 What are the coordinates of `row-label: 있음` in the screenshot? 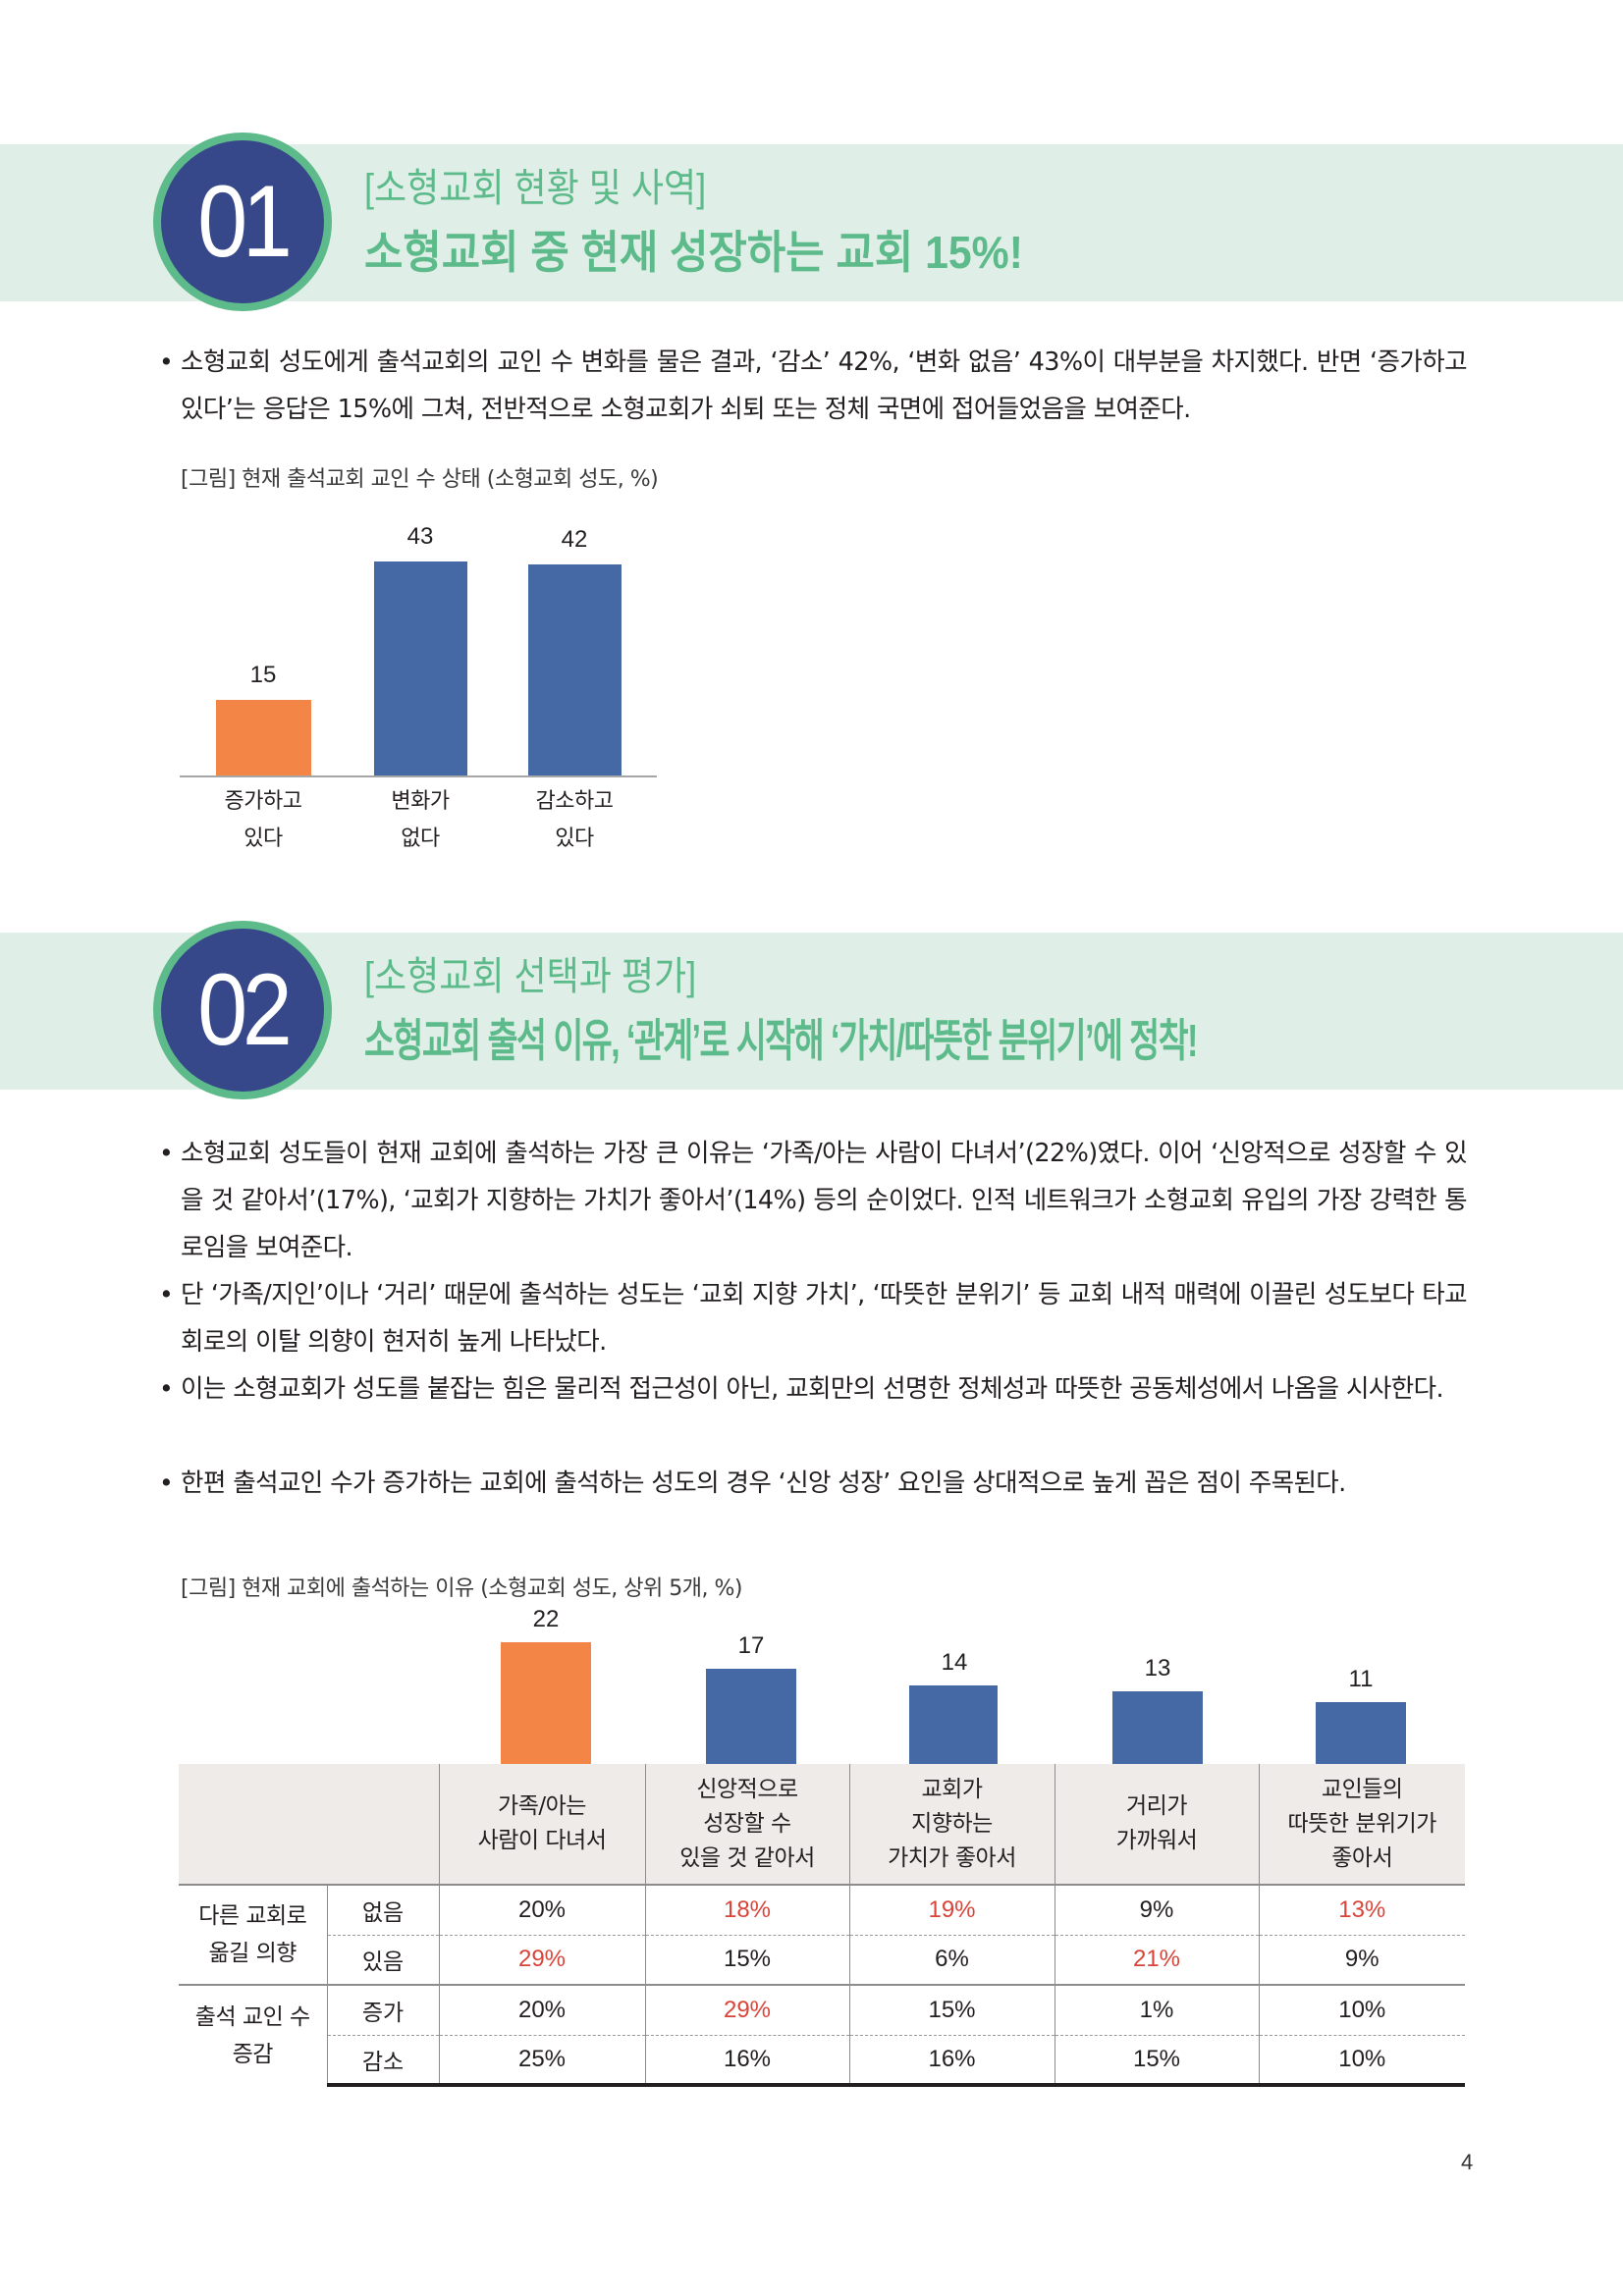 It's located at (382, 1959).